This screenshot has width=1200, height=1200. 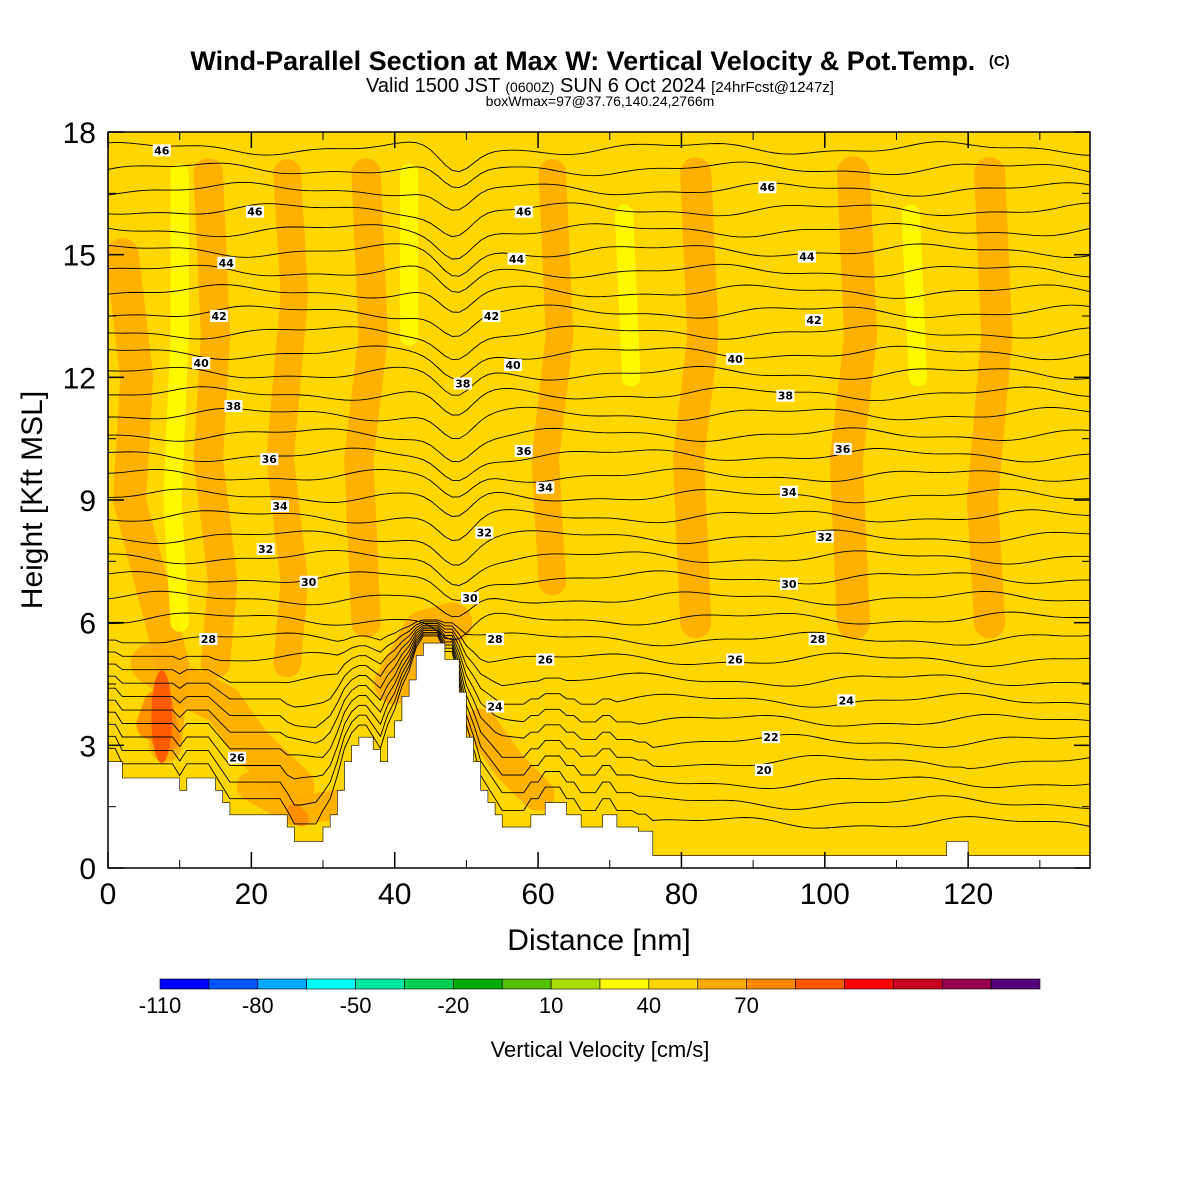 What do you see at coordinates (258, 1005) in the screenshot?
I see `colorbar-tick-label: -80` at bounding box center [258, 1005].